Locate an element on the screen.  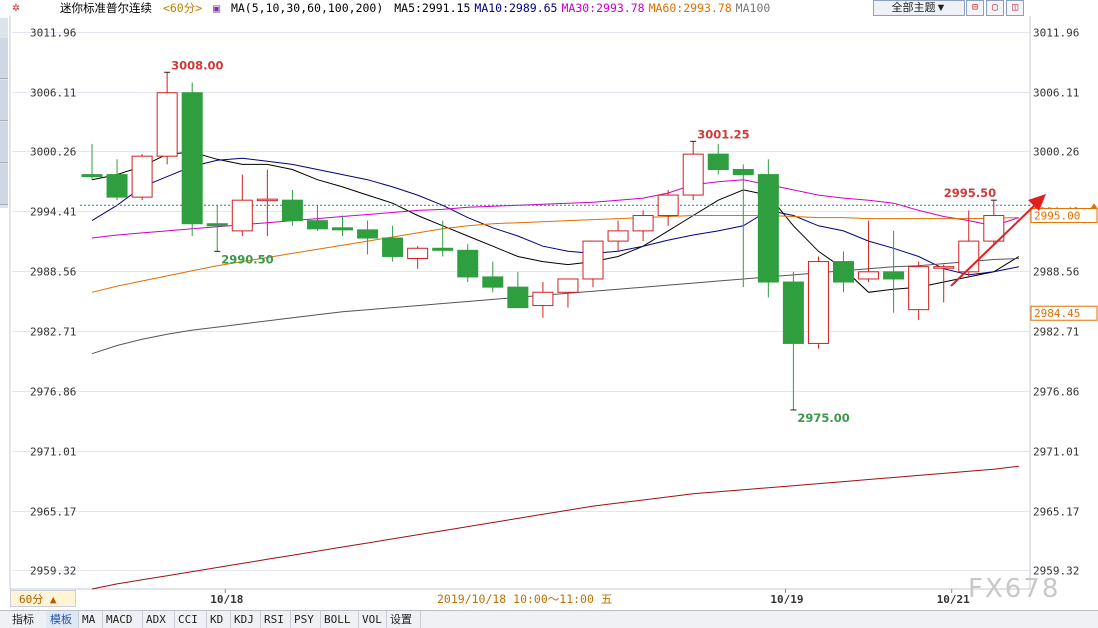
indicator-tab-bar: 指标 模板 MA MACD ADX CCI KD KDJ RSI PSY BOLL VOL 设置 is located at coordinates (549, 619).